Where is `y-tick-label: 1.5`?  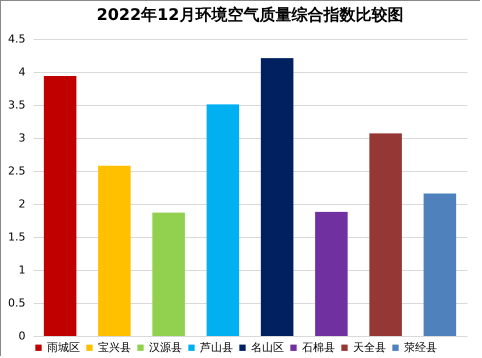
y-tick-label: 1.5 is located at coordinates (17, 237).